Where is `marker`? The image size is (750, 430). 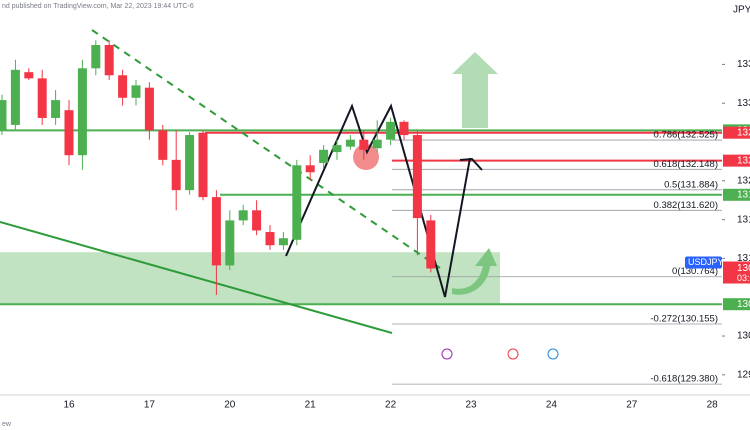 marker is located at coordinates (366, 157).